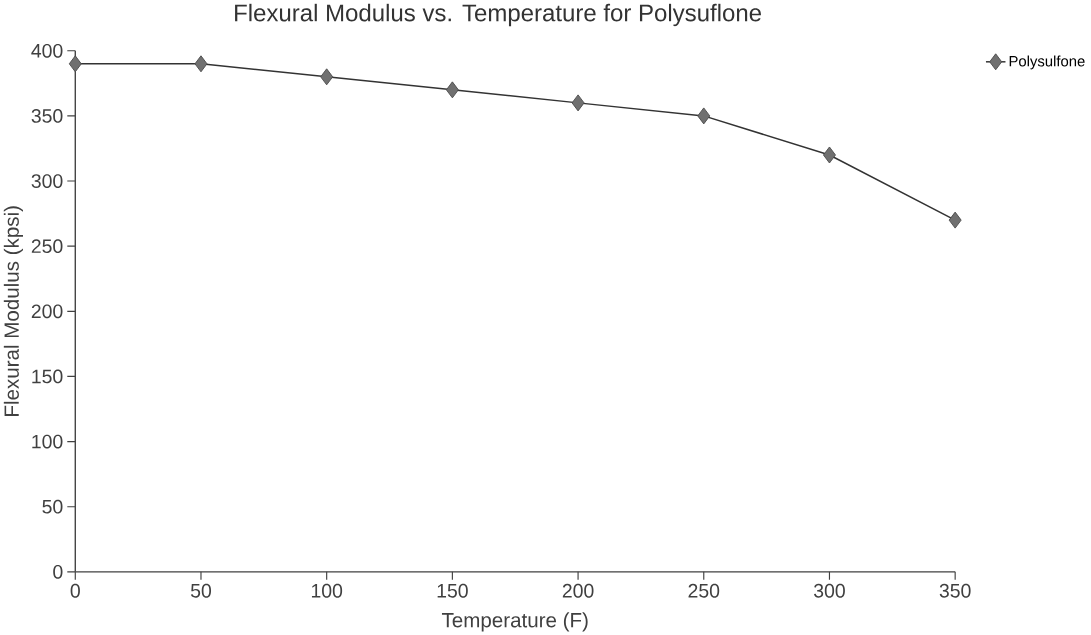 This screenshot has height=635, width=1091. I want to click on legend-label: Polysulfone, so click(1047, 62).